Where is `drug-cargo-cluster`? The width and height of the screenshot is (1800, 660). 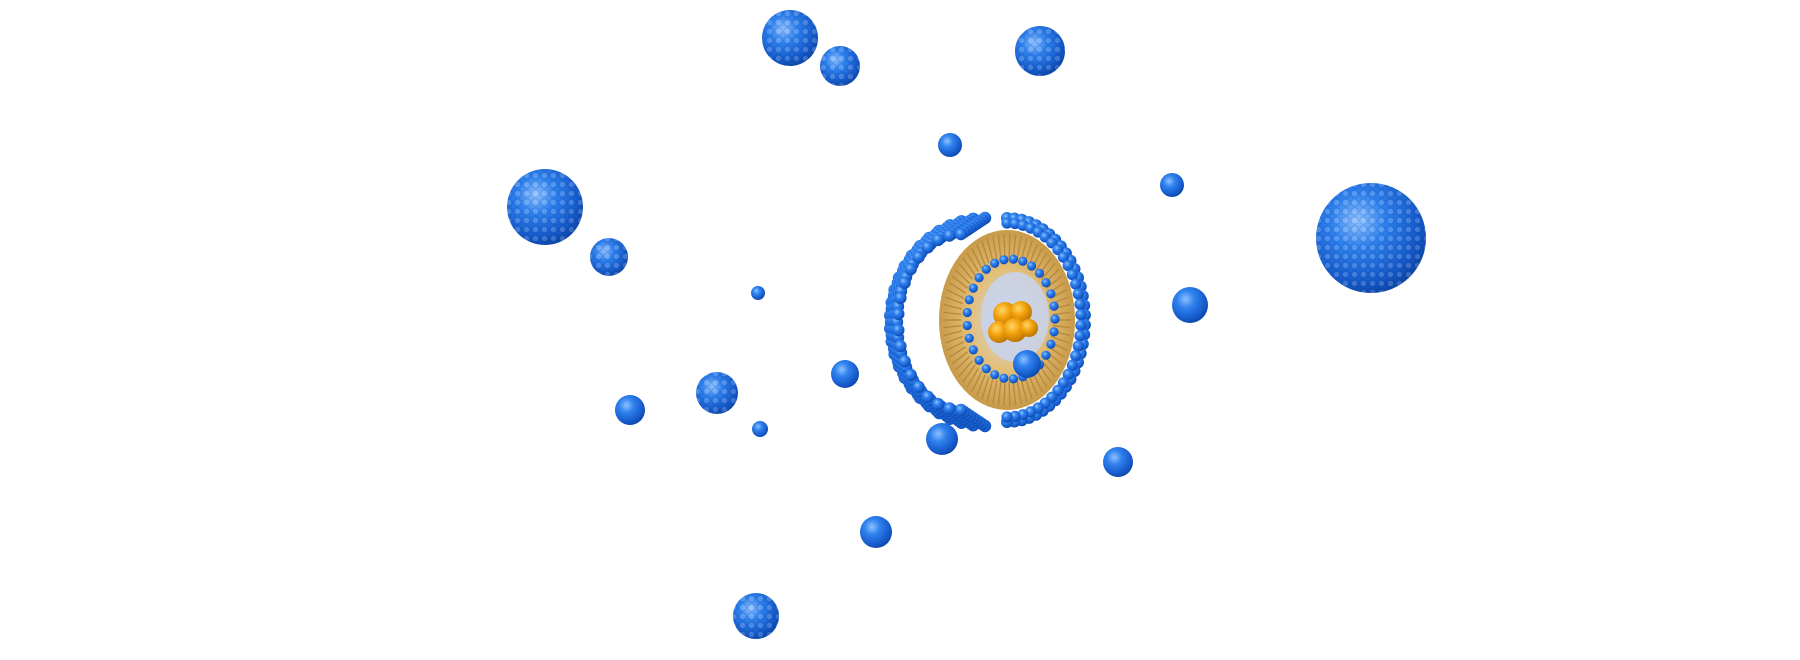
drug-cargo-cluster is located at coordinates (1013, 322).